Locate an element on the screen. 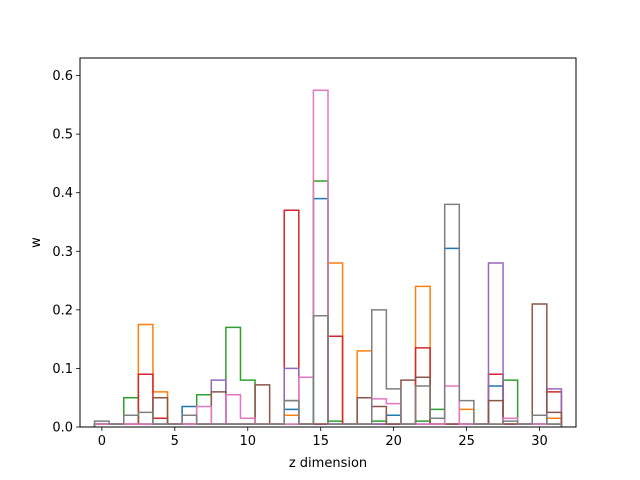 This screenshot has width=640, height=480. y-tick-label: 0.4 is located at coordinates (62, 193).